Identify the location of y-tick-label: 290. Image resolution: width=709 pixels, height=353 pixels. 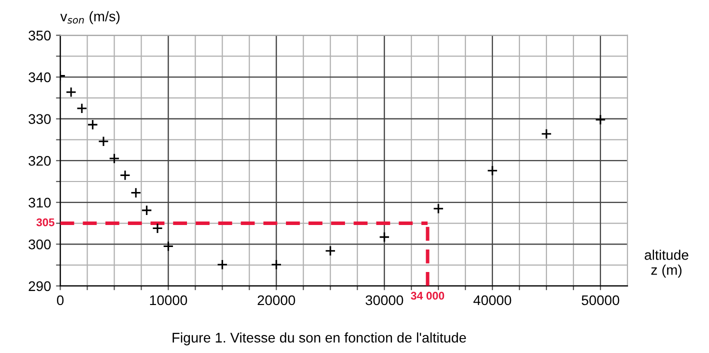
(39, 286).